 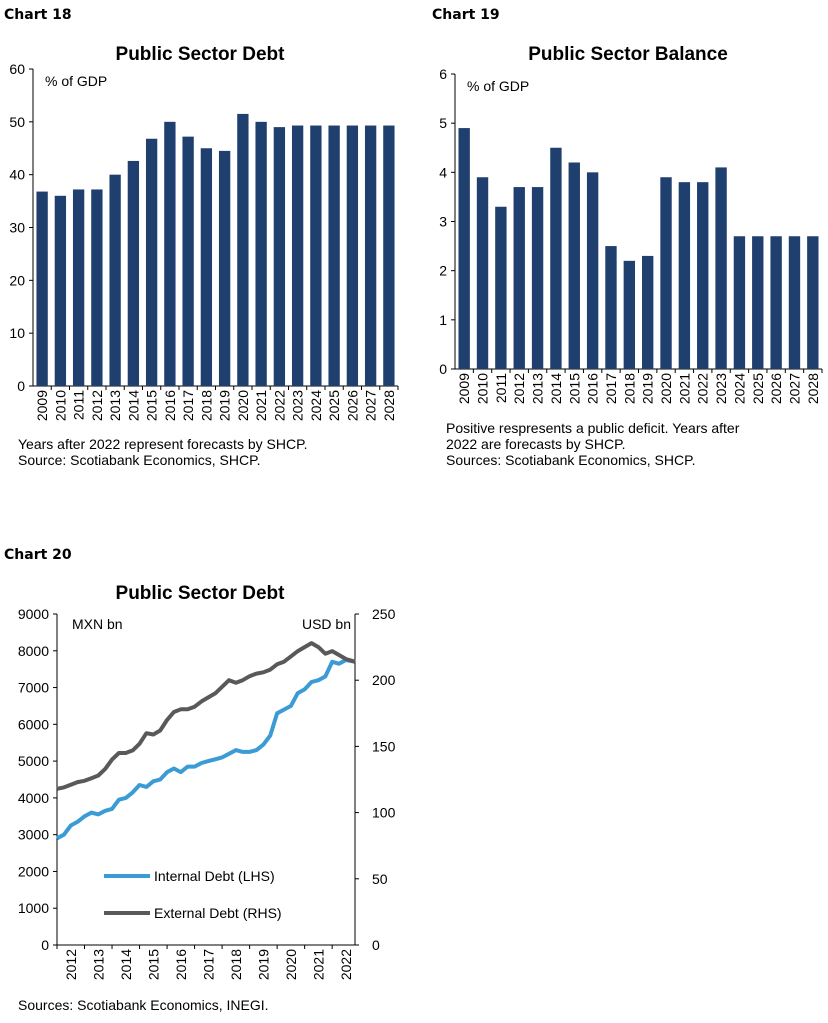 I want to click on chart20-y-tick-label-left: 4000, so click(x=33, y=798).